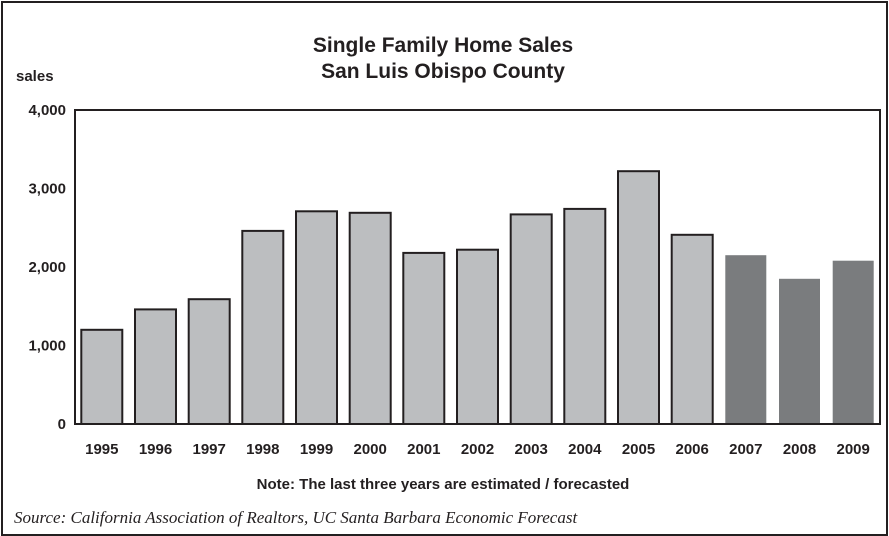 This screenshot has width=889, height=536. I want to click on x-tick-label: 1999, so click(316, 449).